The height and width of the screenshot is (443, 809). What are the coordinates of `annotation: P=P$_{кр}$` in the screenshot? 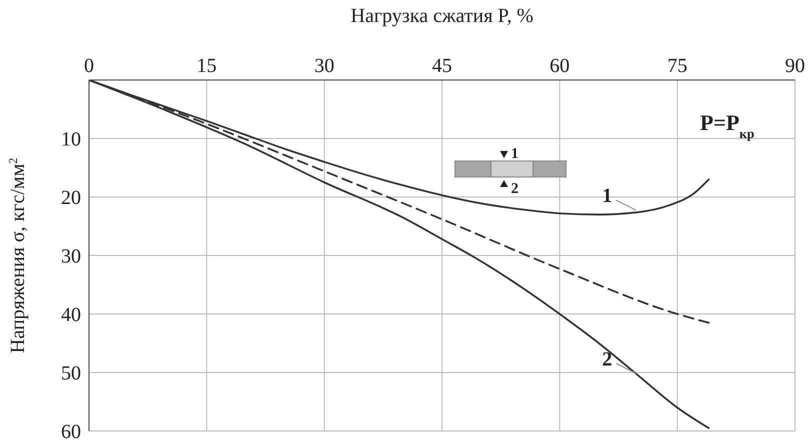 It's located at (727, 125).